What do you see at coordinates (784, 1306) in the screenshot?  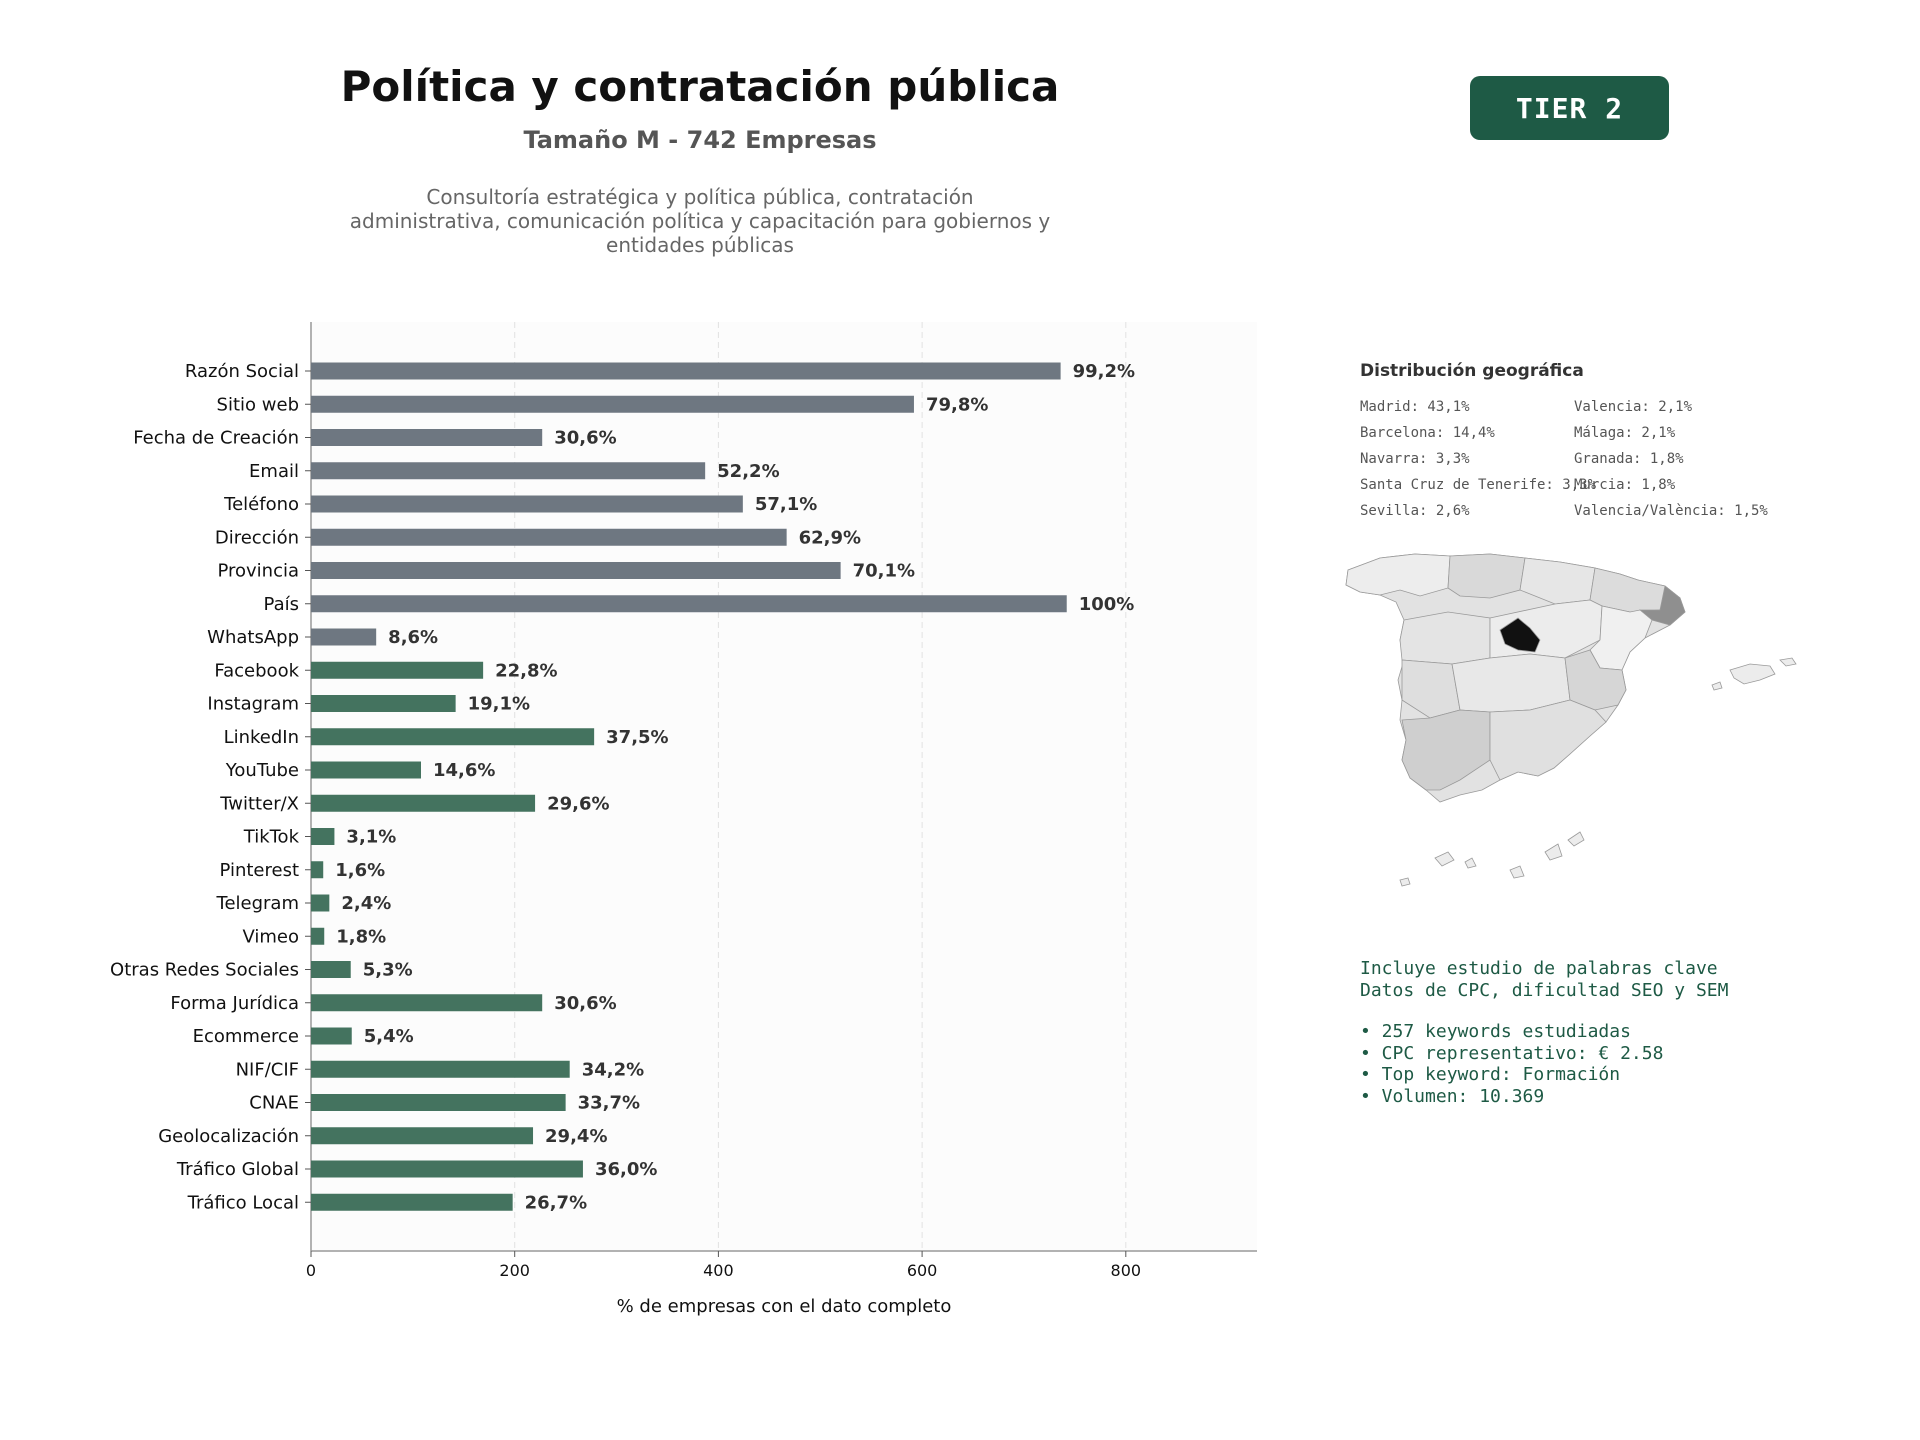 I see `x-axis-label: % de empresas con el dato completo` at bounding box center [784, 1306].